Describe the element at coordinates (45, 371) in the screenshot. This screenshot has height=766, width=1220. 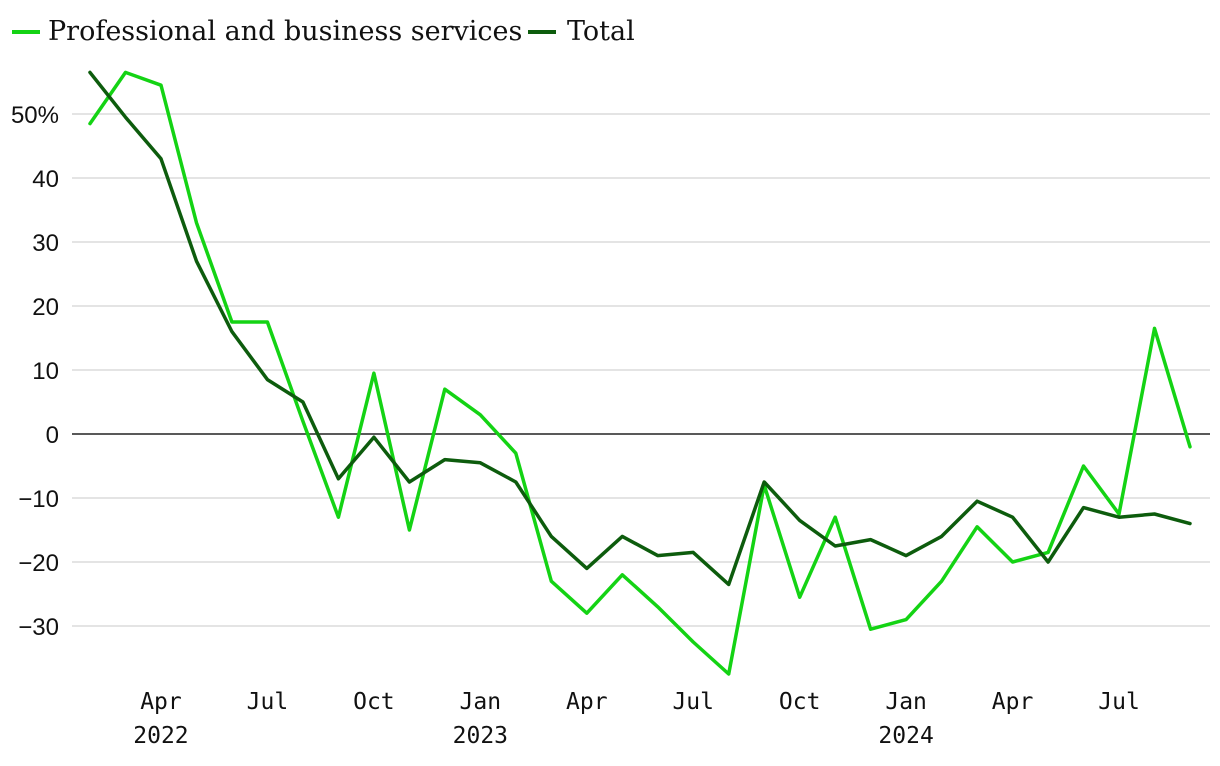
I see `y-tick-label: 10` at that location.